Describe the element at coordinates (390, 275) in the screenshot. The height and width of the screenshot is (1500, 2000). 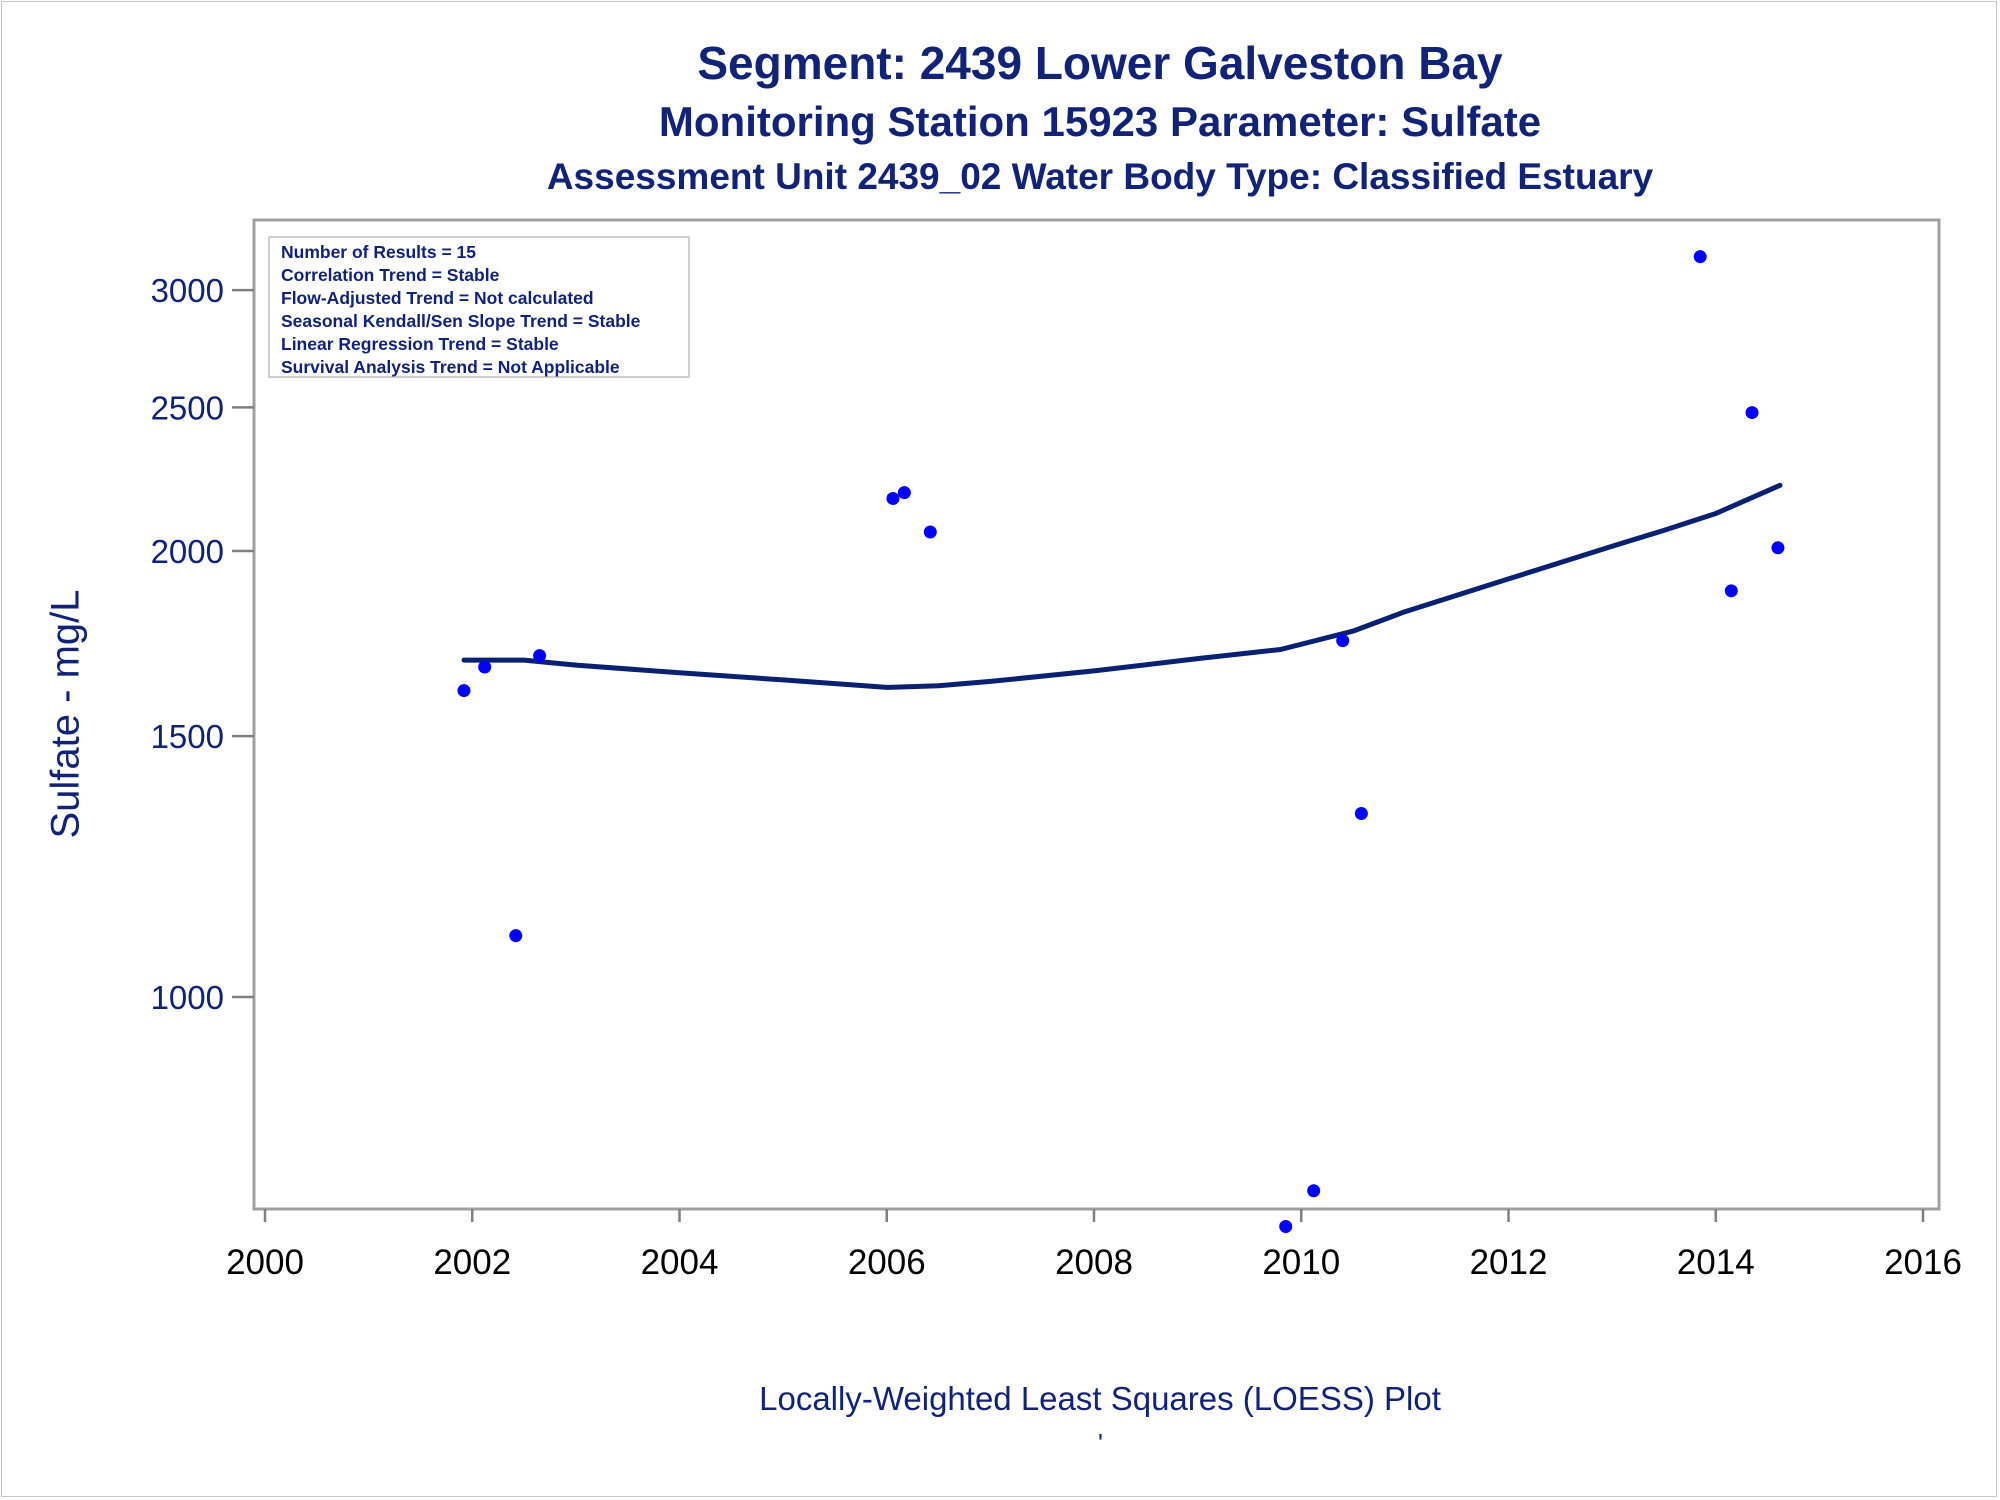
I see `stat-correlation-trend: Correlation Trend = Stable` at that location.